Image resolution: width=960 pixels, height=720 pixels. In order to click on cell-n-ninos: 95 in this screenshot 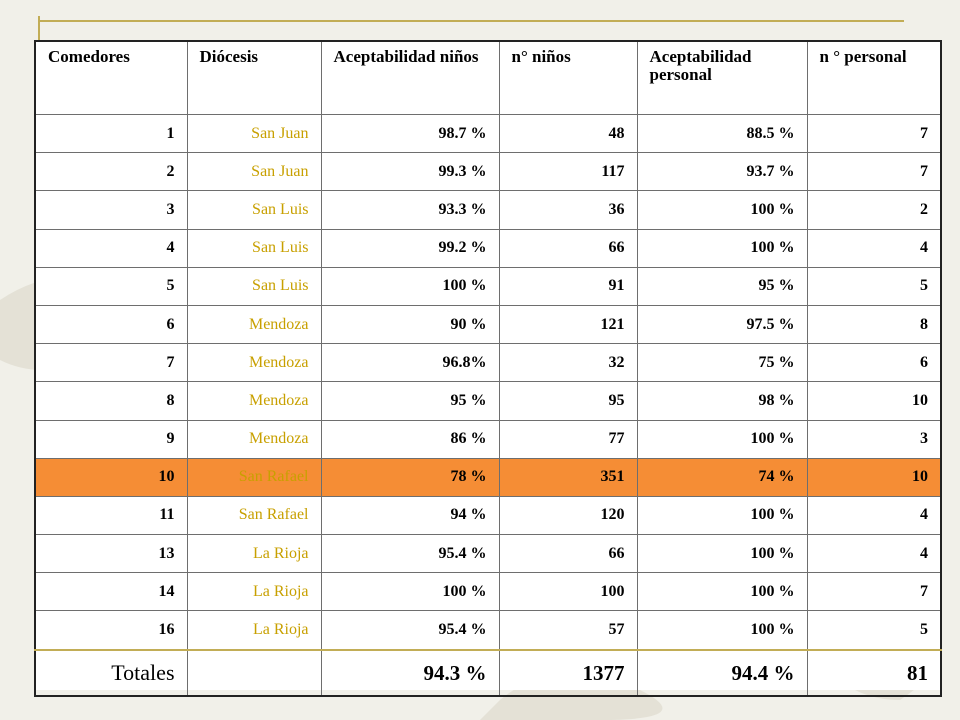, I will do `click(568, 401)`.